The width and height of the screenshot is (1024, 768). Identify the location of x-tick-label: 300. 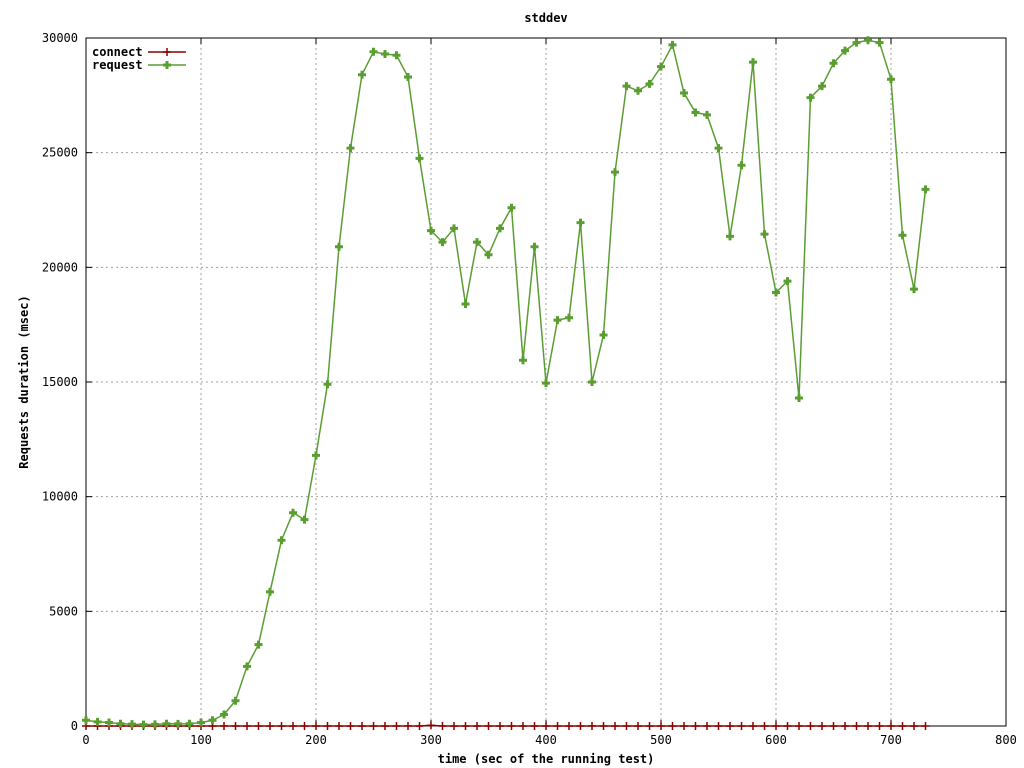
(431, 740).